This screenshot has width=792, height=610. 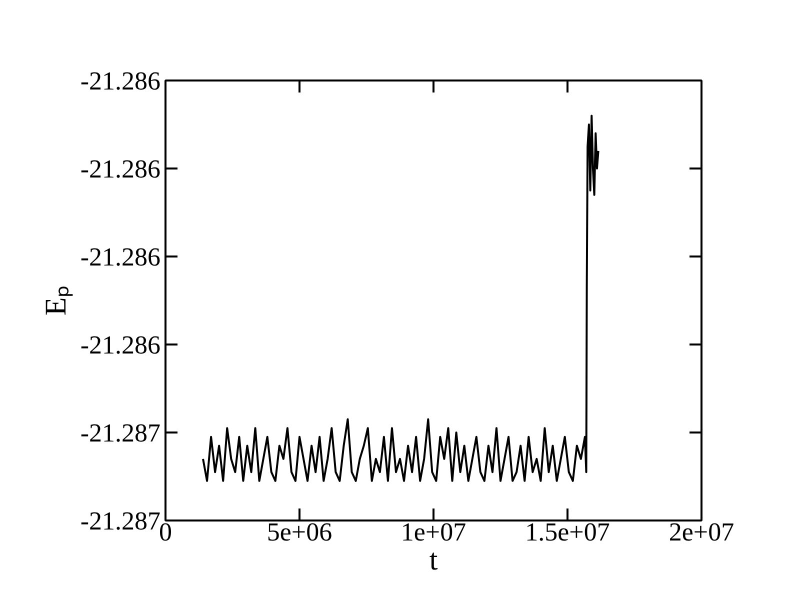 What do you see at coordinates (299, 532) in the screenshot?
I see `x-tick-label: 5e+06` at bounding box center [299, 532].